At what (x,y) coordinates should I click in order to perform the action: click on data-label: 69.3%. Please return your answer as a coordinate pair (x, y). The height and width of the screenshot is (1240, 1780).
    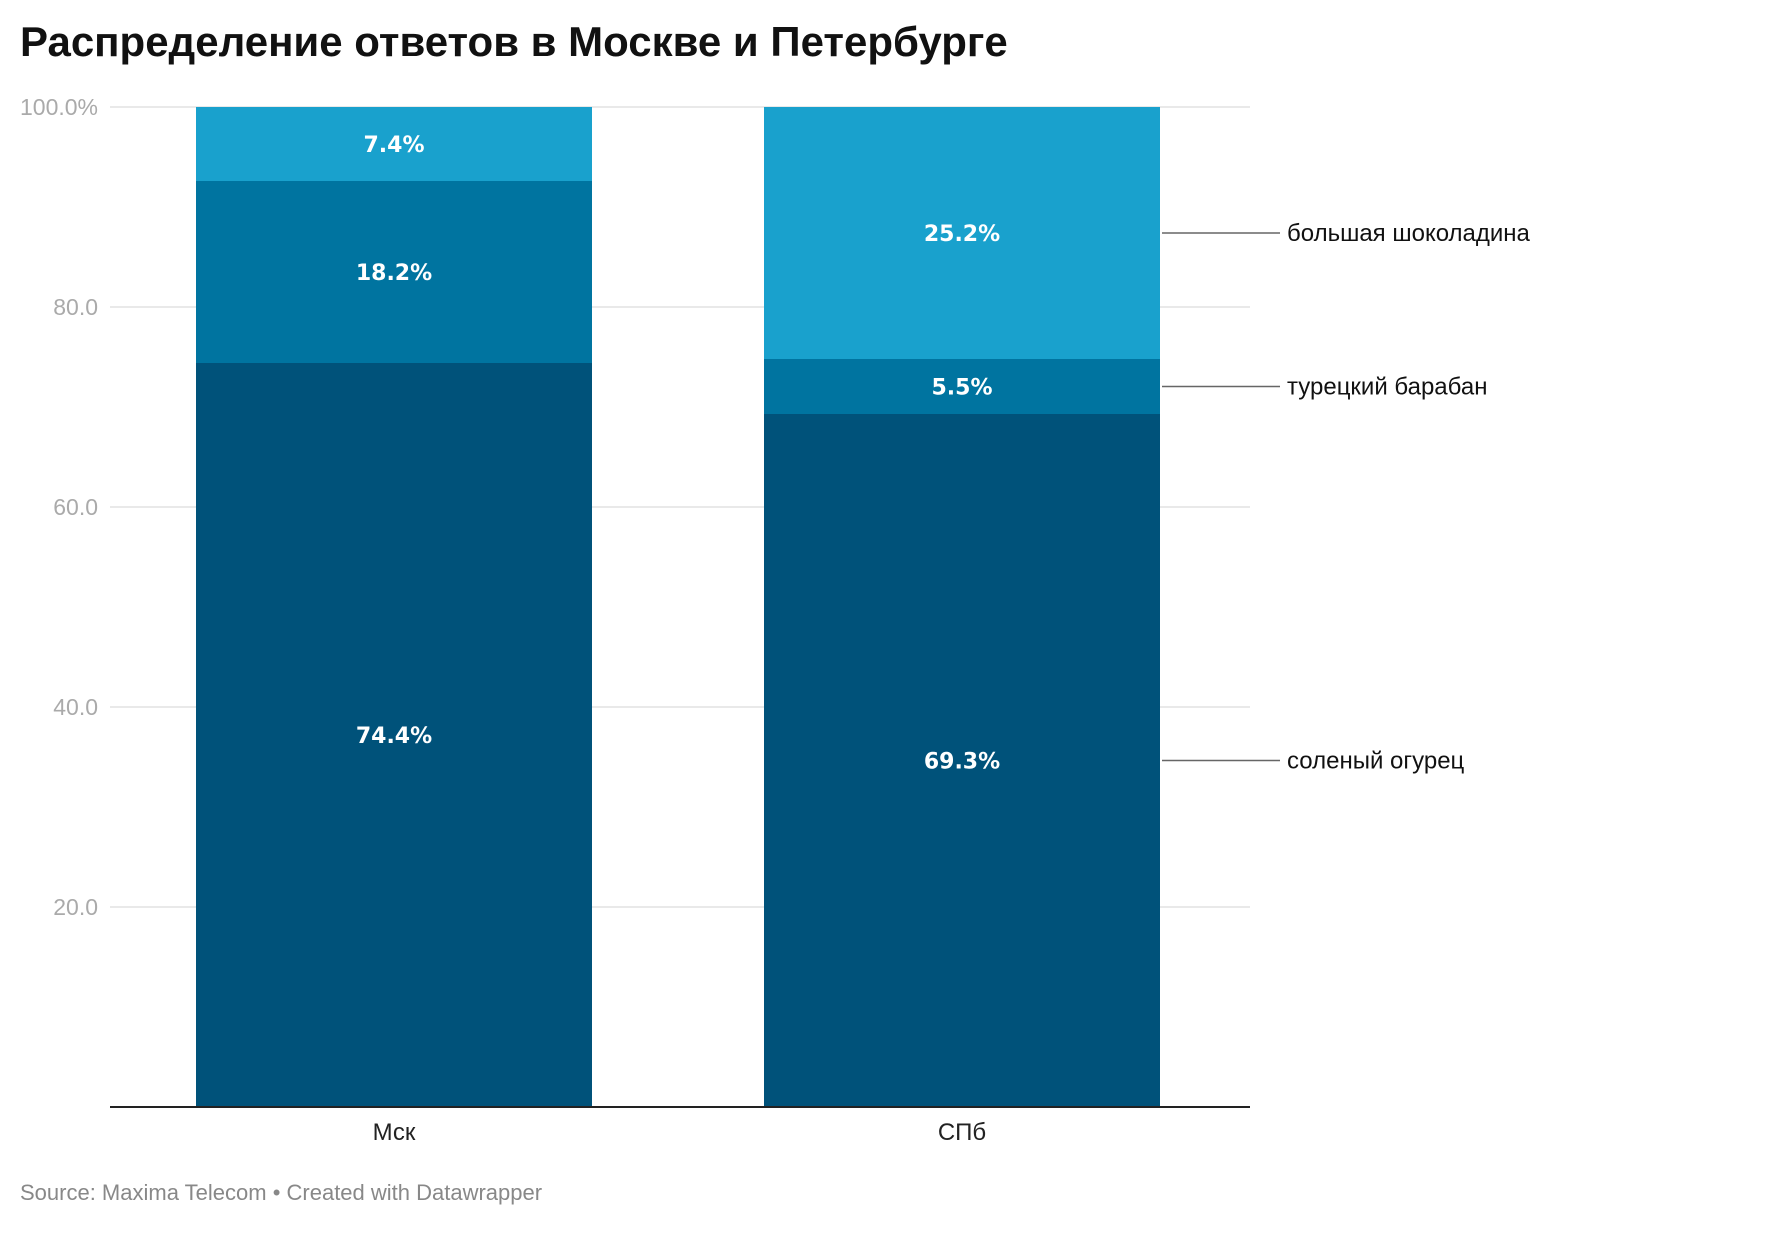
    Looking at the image, I should click on (962, 762).